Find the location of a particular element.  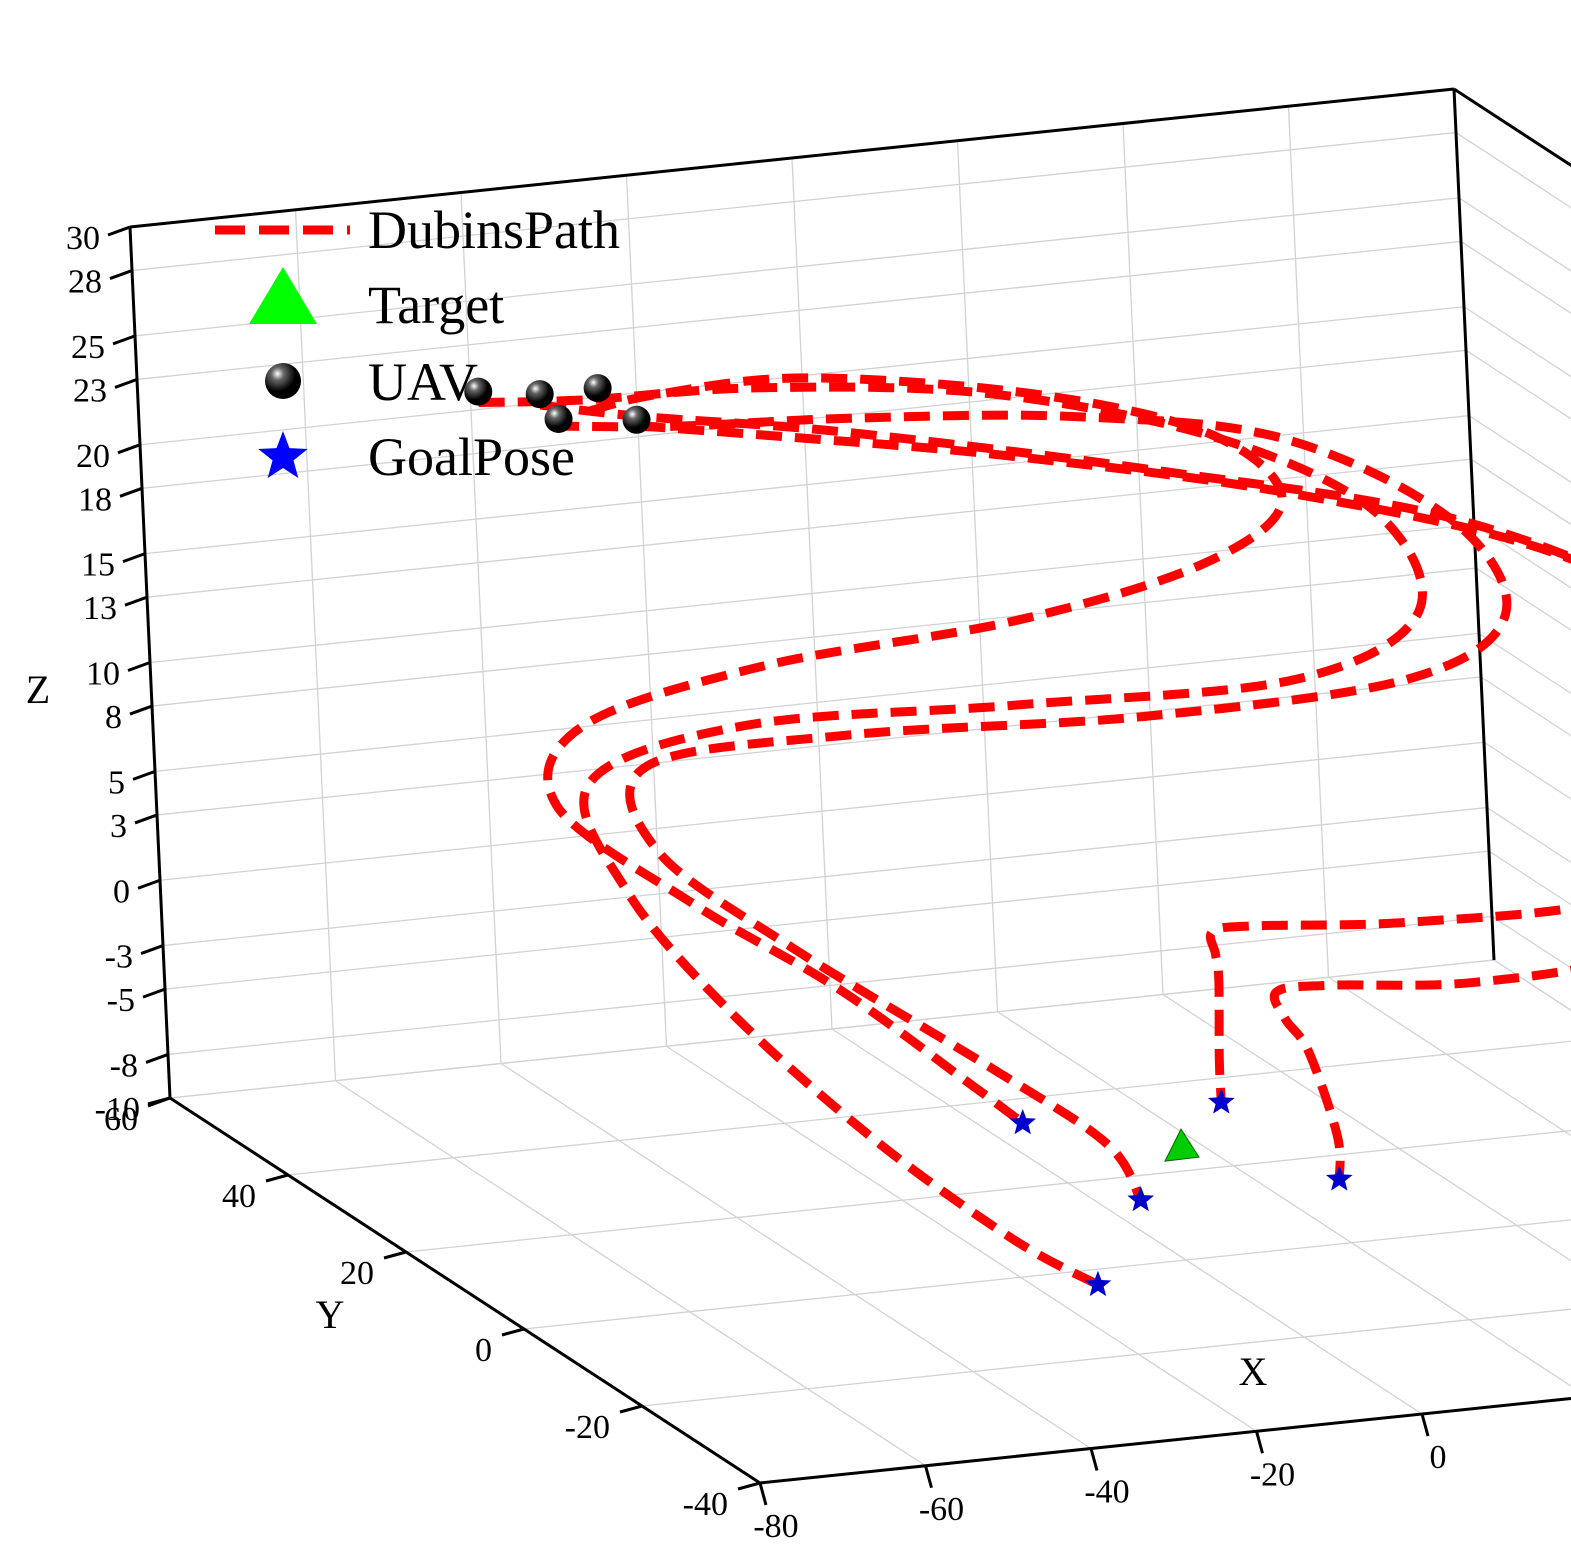

legend: DubinsPath Target UAV GoalPose is located at coordinates (417, 343).